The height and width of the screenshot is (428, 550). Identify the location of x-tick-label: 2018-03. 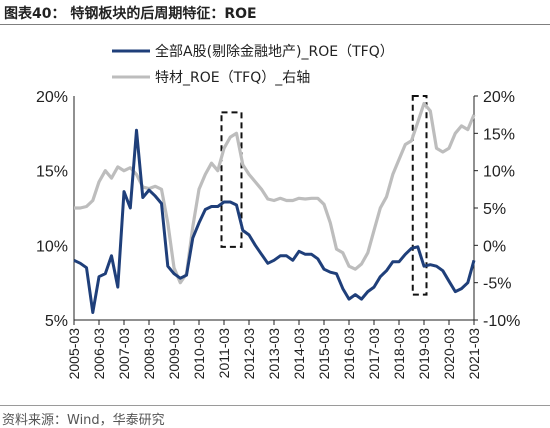
(399, 354).